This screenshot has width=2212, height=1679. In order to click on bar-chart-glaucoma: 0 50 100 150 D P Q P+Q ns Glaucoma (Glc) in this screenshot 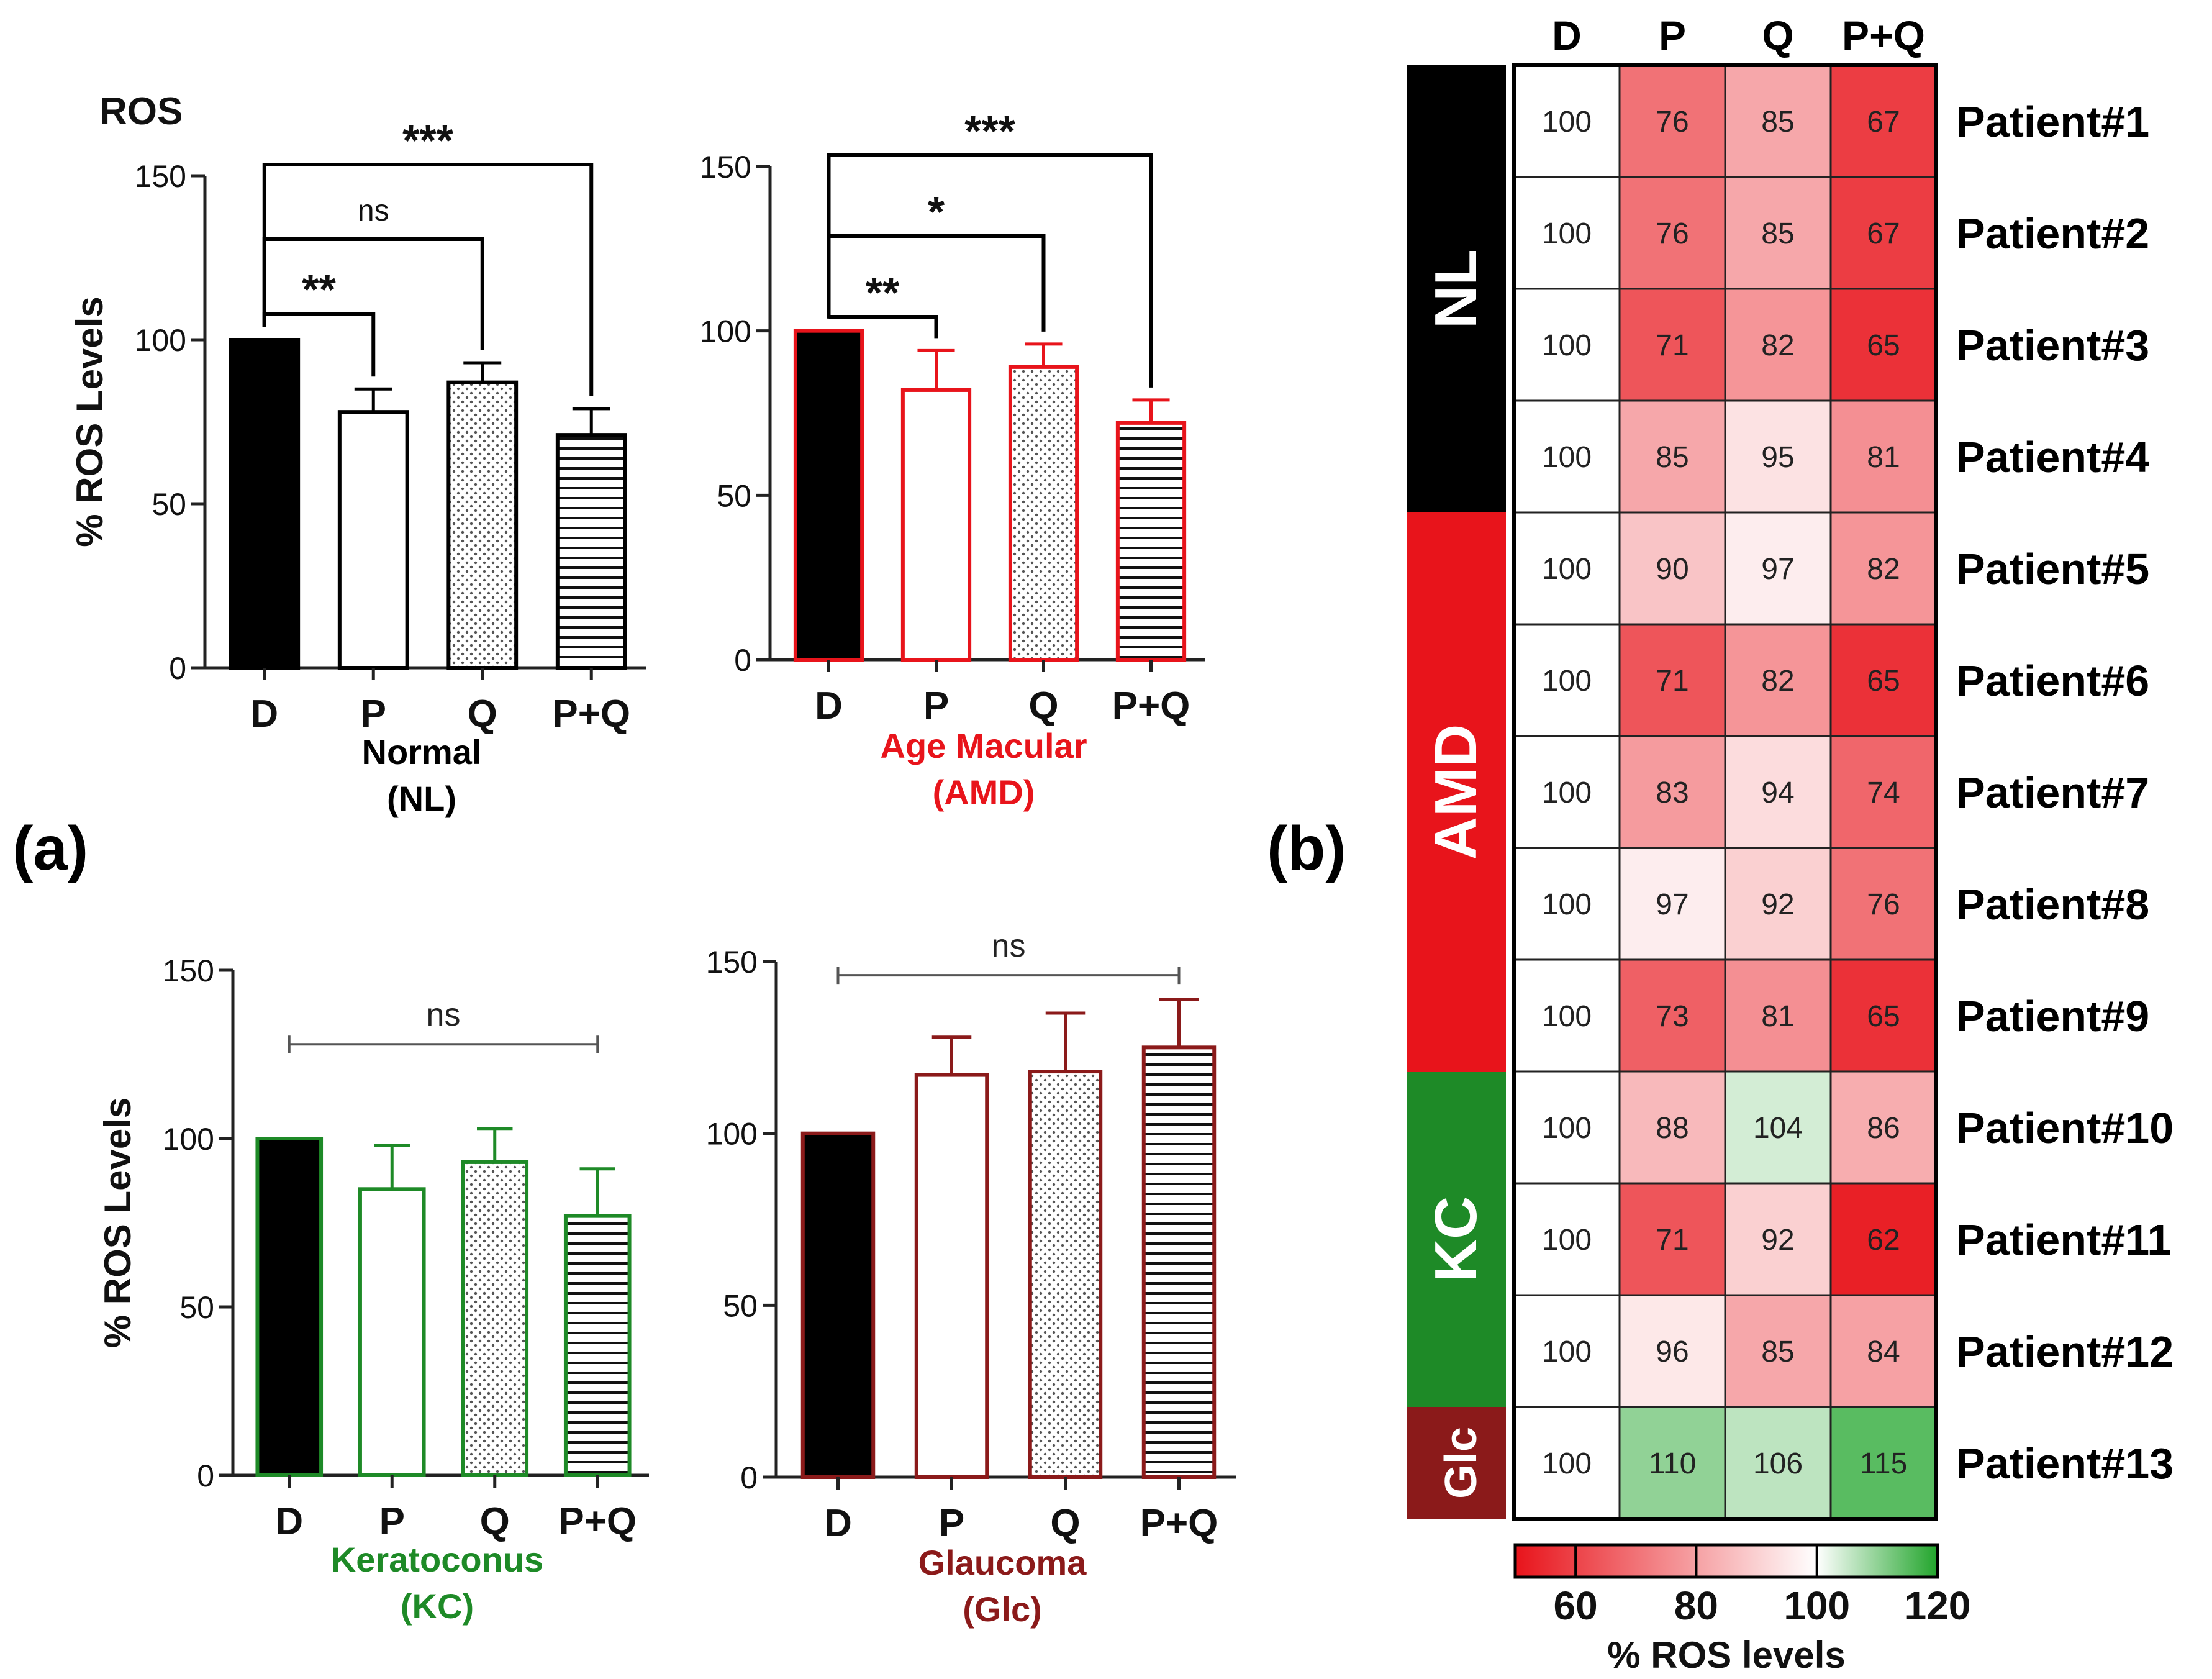, I will do `click(971, 1278)`.